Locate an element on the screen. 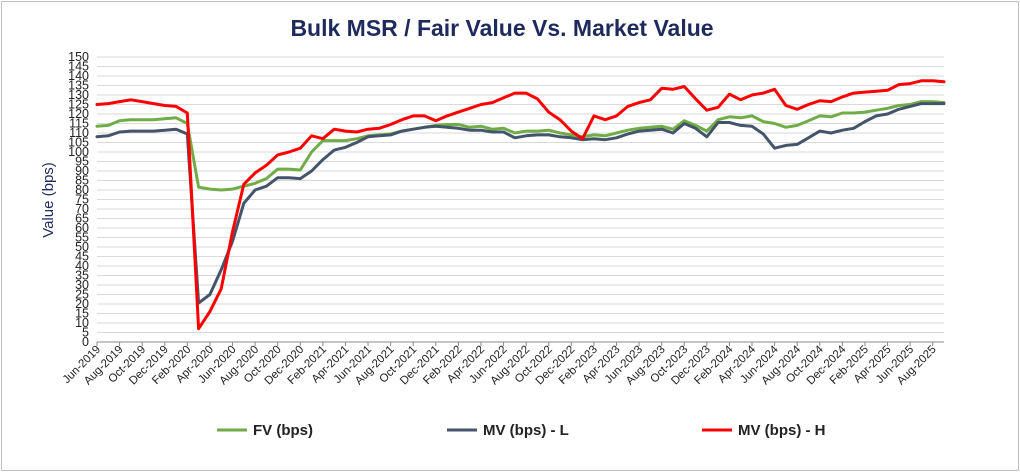 The width and height of the screenshot is (1020, 472). legend-label: MV (bps) - H is located at coordinates (782, 430).